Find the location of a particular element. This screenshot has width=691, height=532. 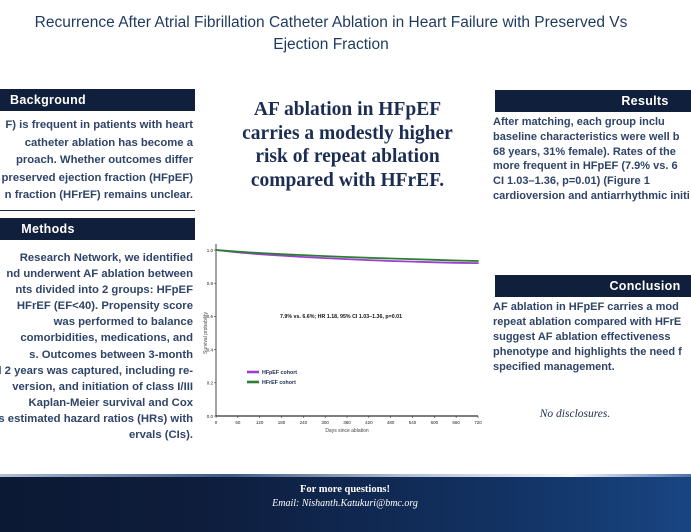

methods-line: HFrEF (EF<40). Propensity score is located at coordinates (104, 306).